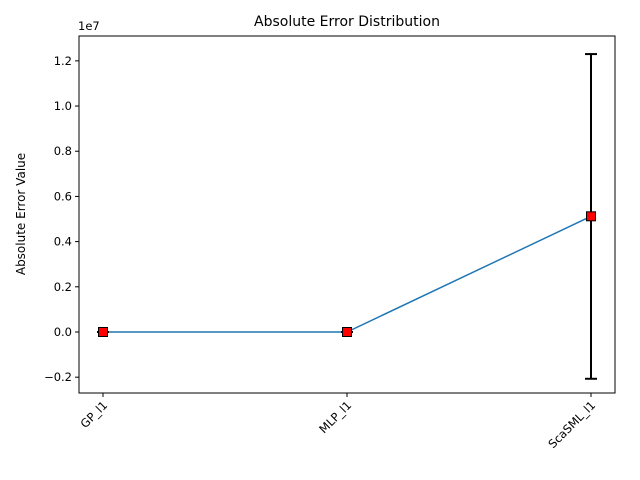 This screenshot has width=640, height=480. Describe the element at coordinates (63, 242) in the screenshot. I see `y-tick-label: 0.4` at that location.